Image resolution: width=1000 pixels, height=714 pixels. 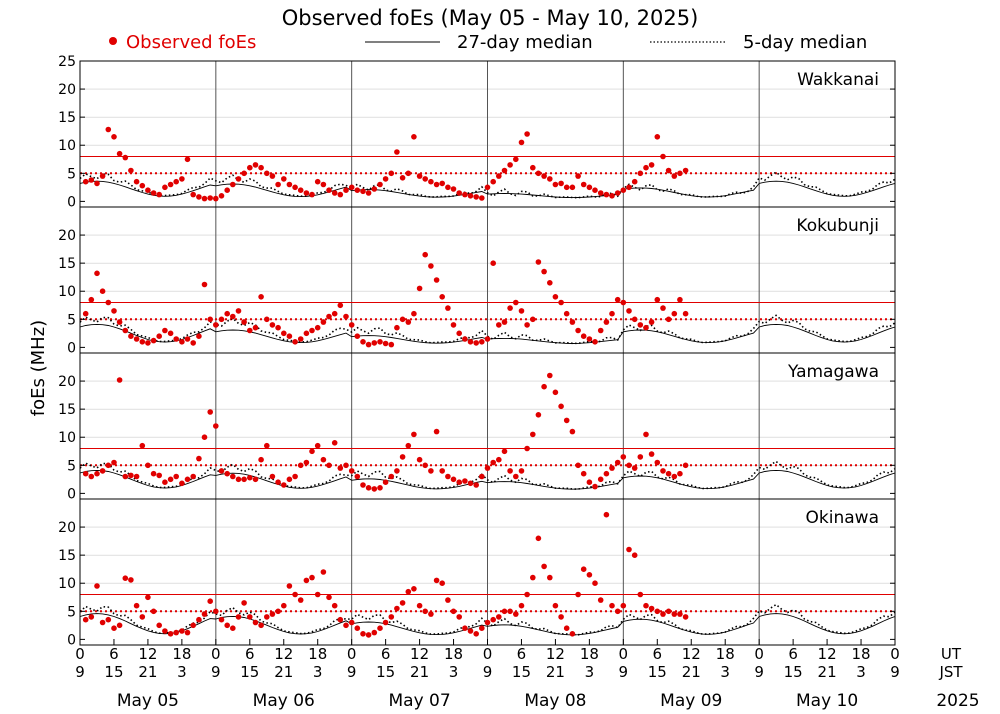 What do you see at coordinates (833, 372) in the screenshot?
I see `station-name: Yamagawa` at bounding box center [833, 372].